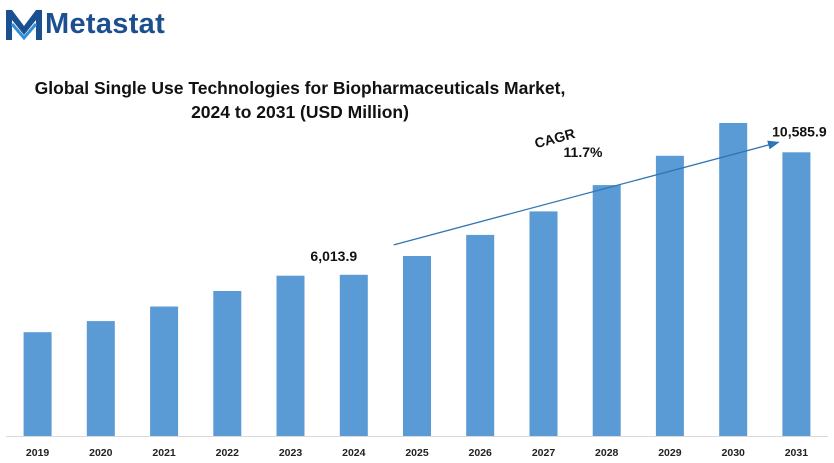 This screenshot has height=463, width=834. What do you see at coordinates (333, 256) in the screenshot?
I see `data-label-2024: 6,013.9` at bounding box center [333, 256].